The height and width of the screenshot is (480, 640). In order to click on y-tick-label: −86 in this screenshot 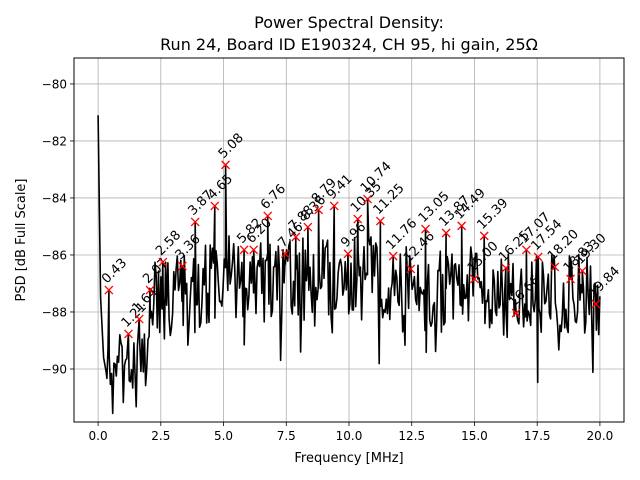, I will do `click(54, 255)`.